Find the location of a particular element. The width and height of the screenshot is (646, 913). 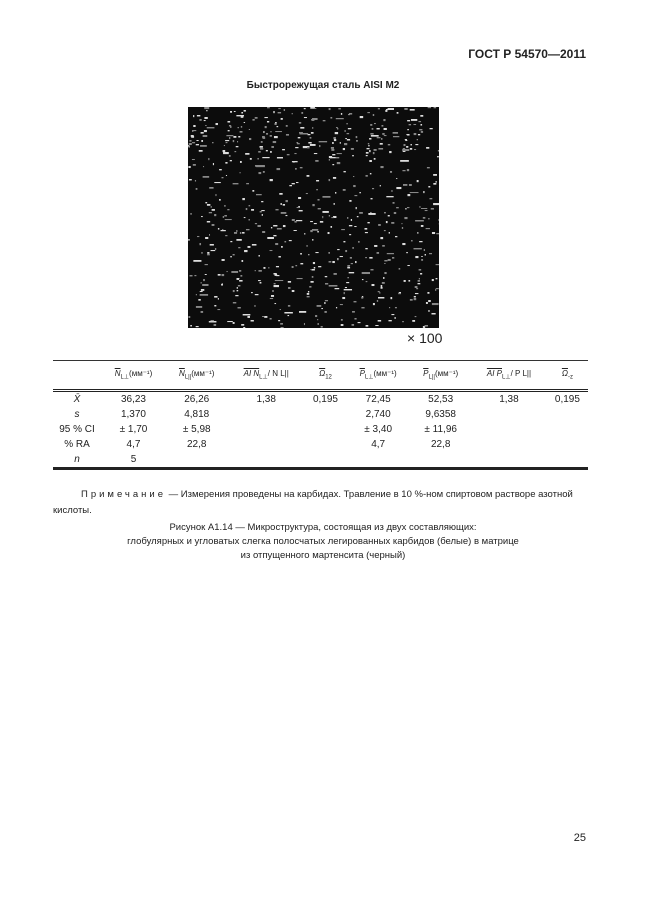

table-cell: 2,740 is located at coordinates (378, 414).